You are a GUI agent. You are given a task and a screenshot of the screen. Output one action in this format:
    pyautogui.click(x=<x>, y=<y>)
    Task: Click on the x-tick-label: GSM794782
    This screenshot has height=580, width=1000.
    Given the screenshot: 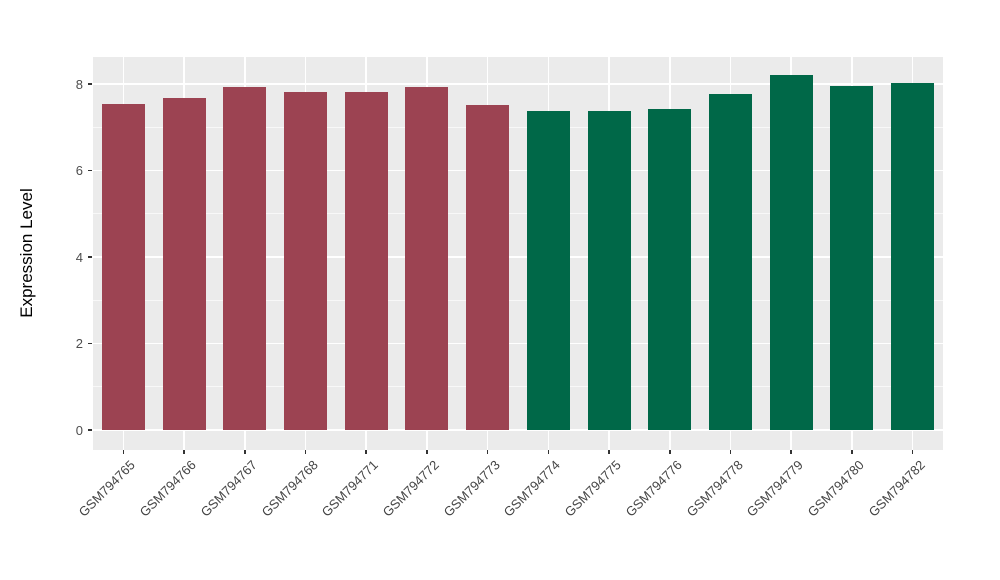 What is the action you would take?
    pyautogui.click(x=896, y=488)
    